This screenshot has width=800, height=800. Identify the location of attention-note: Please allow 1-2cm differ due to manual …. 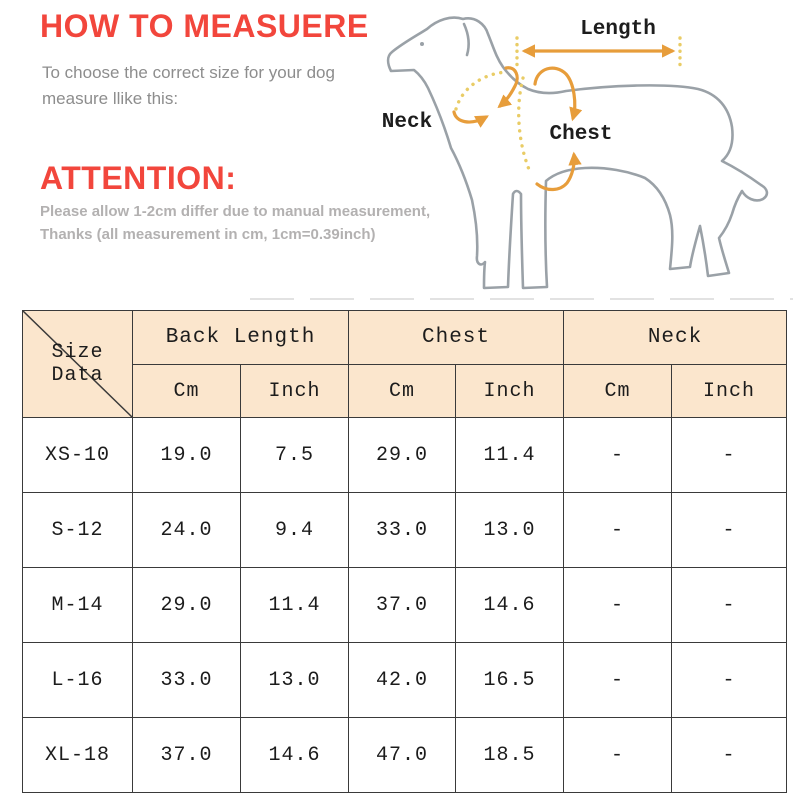
(240, 223).